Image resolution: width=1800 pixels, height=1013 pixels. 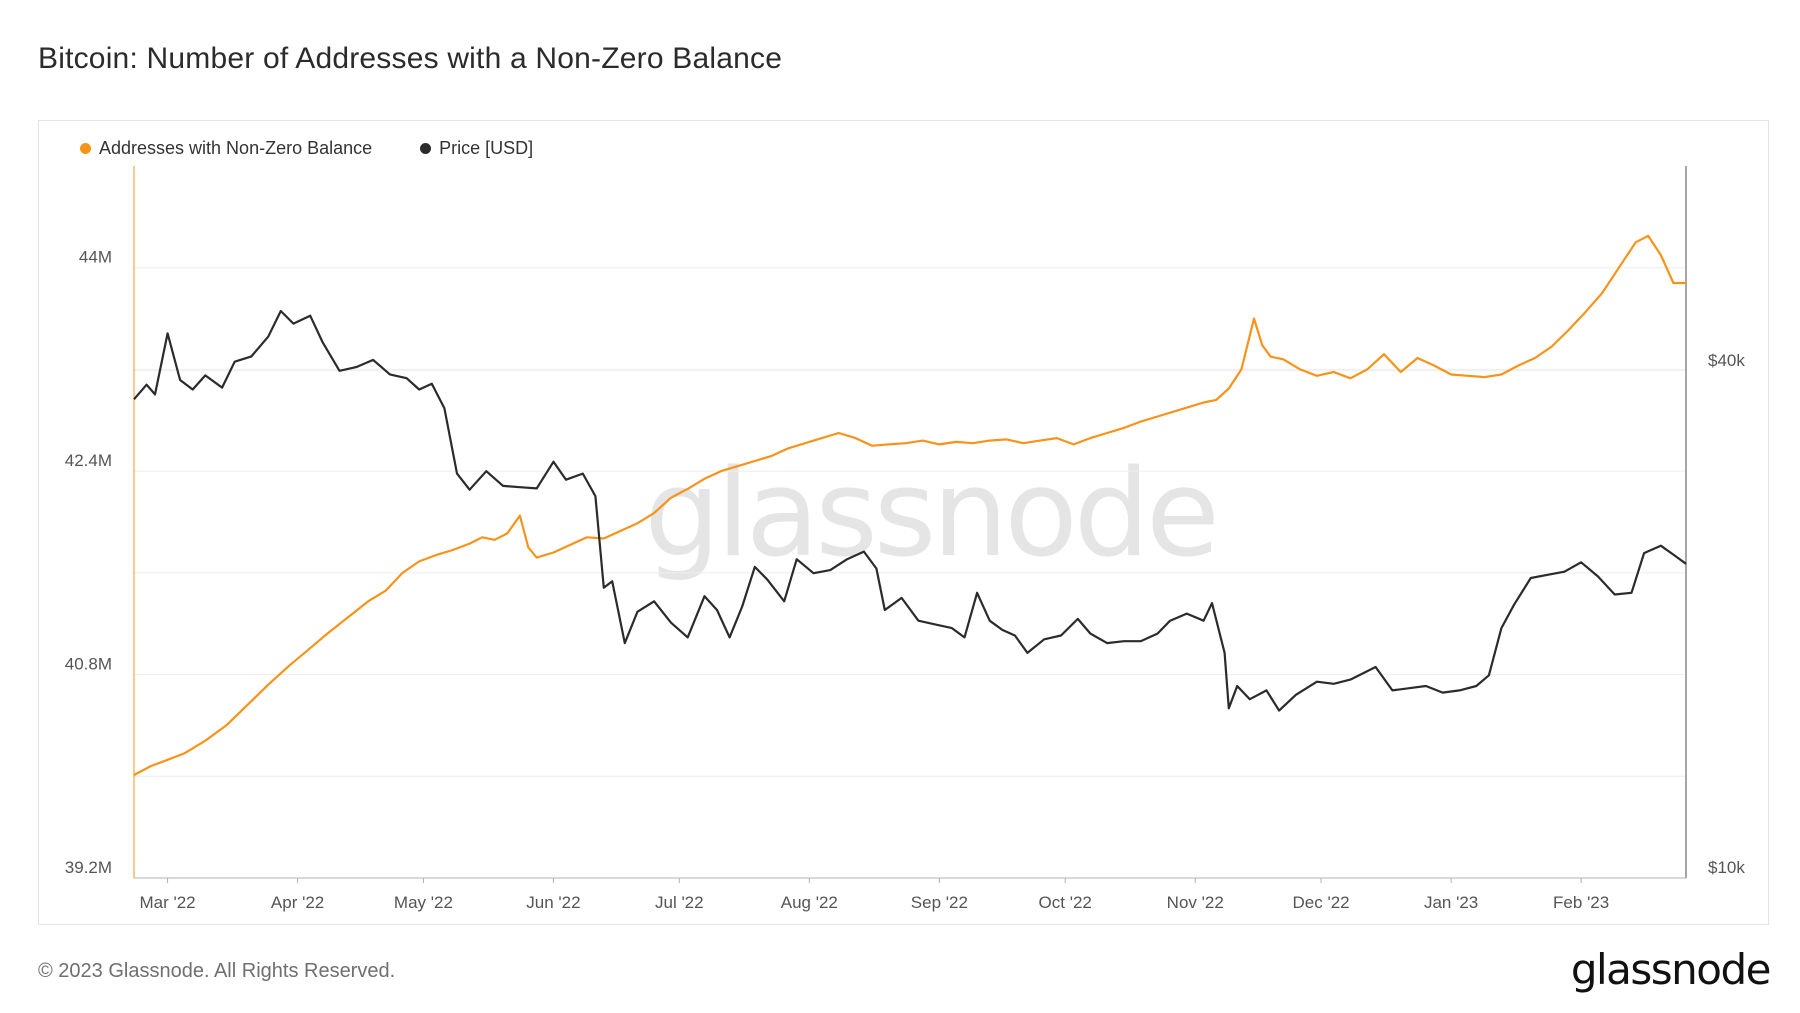 I want to click on legend-item-price: Price [USD], so click(x=476, y=148).